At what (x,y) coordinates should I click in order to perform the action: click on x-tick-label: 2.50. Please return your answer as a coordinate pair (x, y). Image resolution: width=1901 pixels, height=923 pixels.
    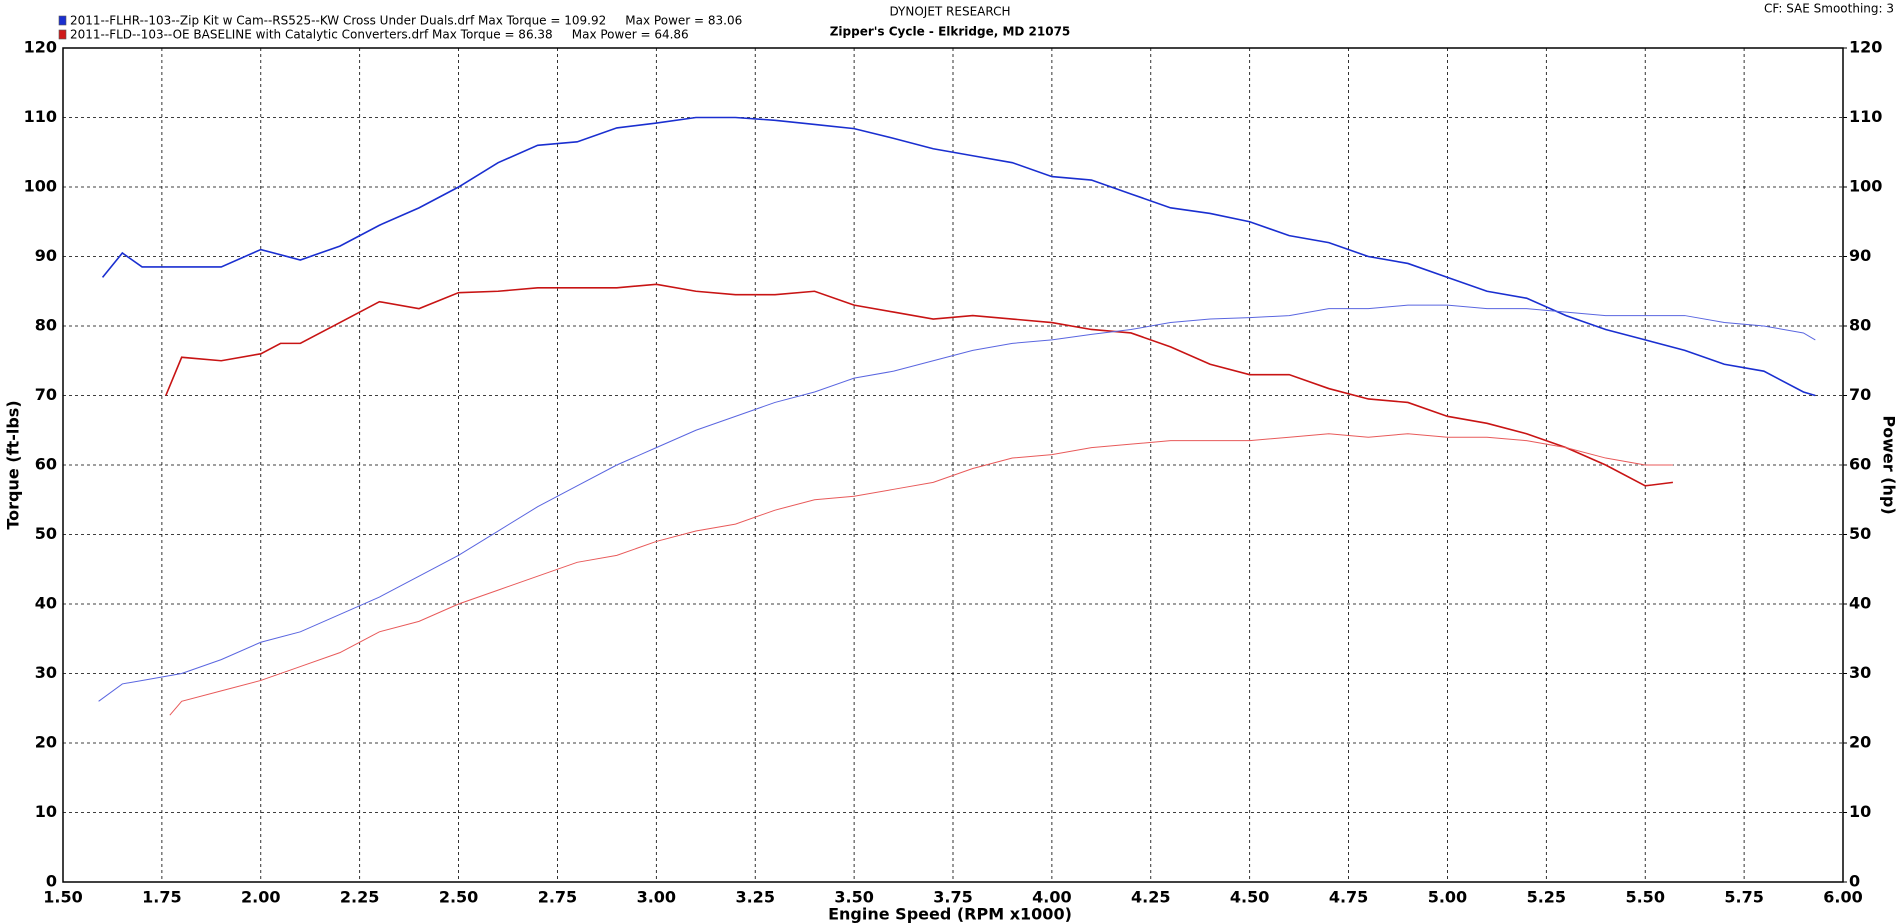
    Looking at the image, I should click on (458, 897).